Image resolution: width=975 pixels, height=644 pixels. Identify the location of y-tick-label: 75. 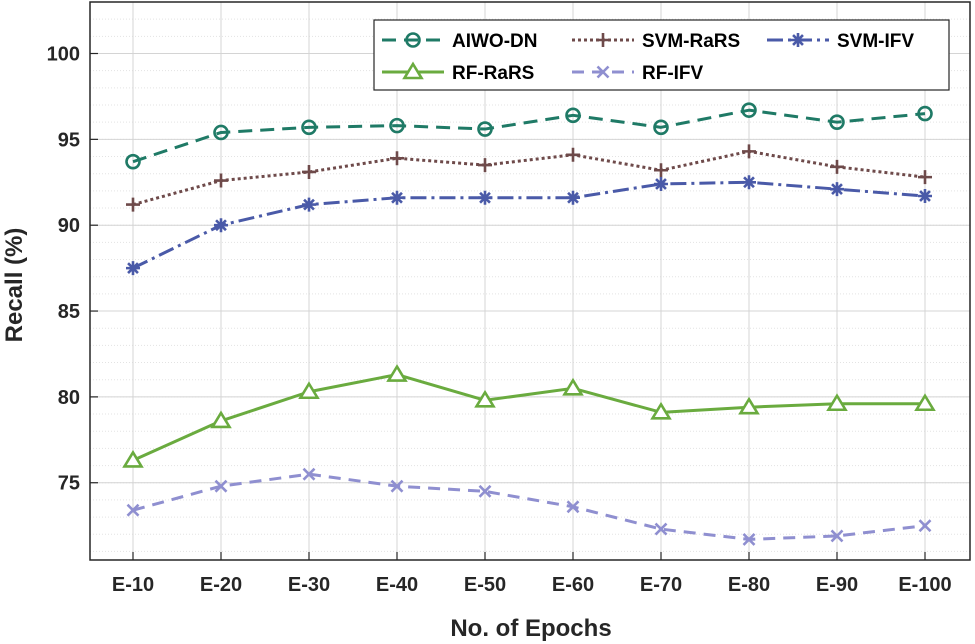
(69, 484).